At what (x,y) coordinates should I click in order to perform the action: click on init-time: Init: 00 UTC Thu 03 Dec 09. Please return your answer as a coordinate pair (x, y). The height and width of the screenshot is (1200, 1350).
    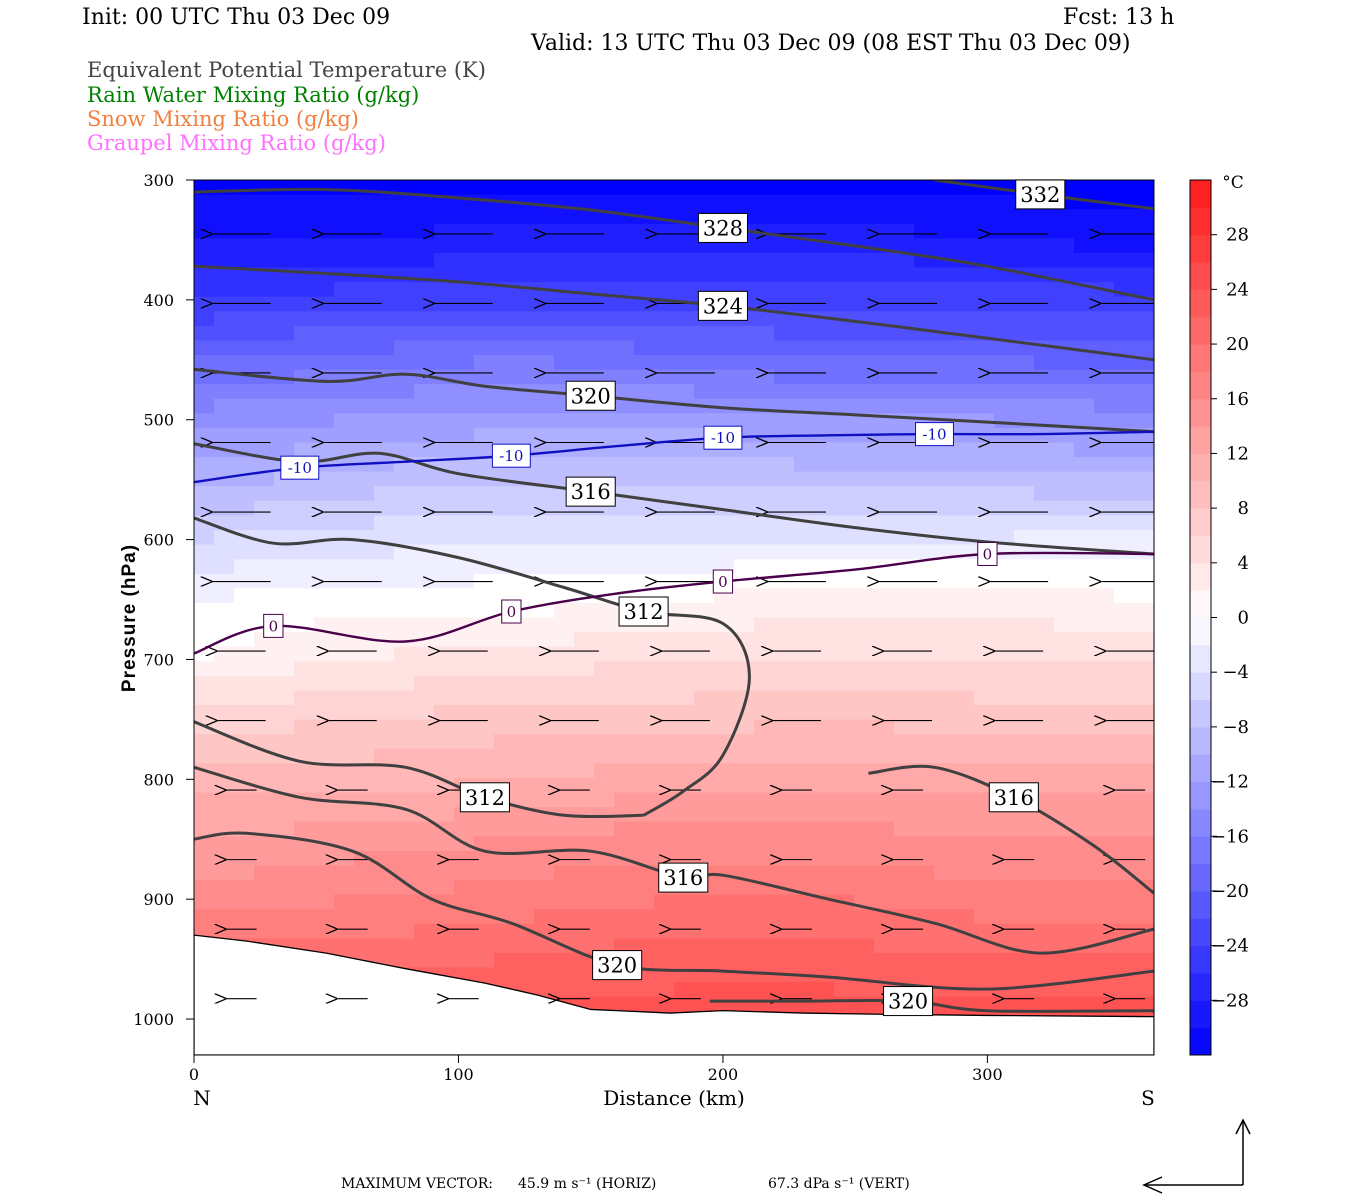
    Looking at the image, I should click on (236, 17).